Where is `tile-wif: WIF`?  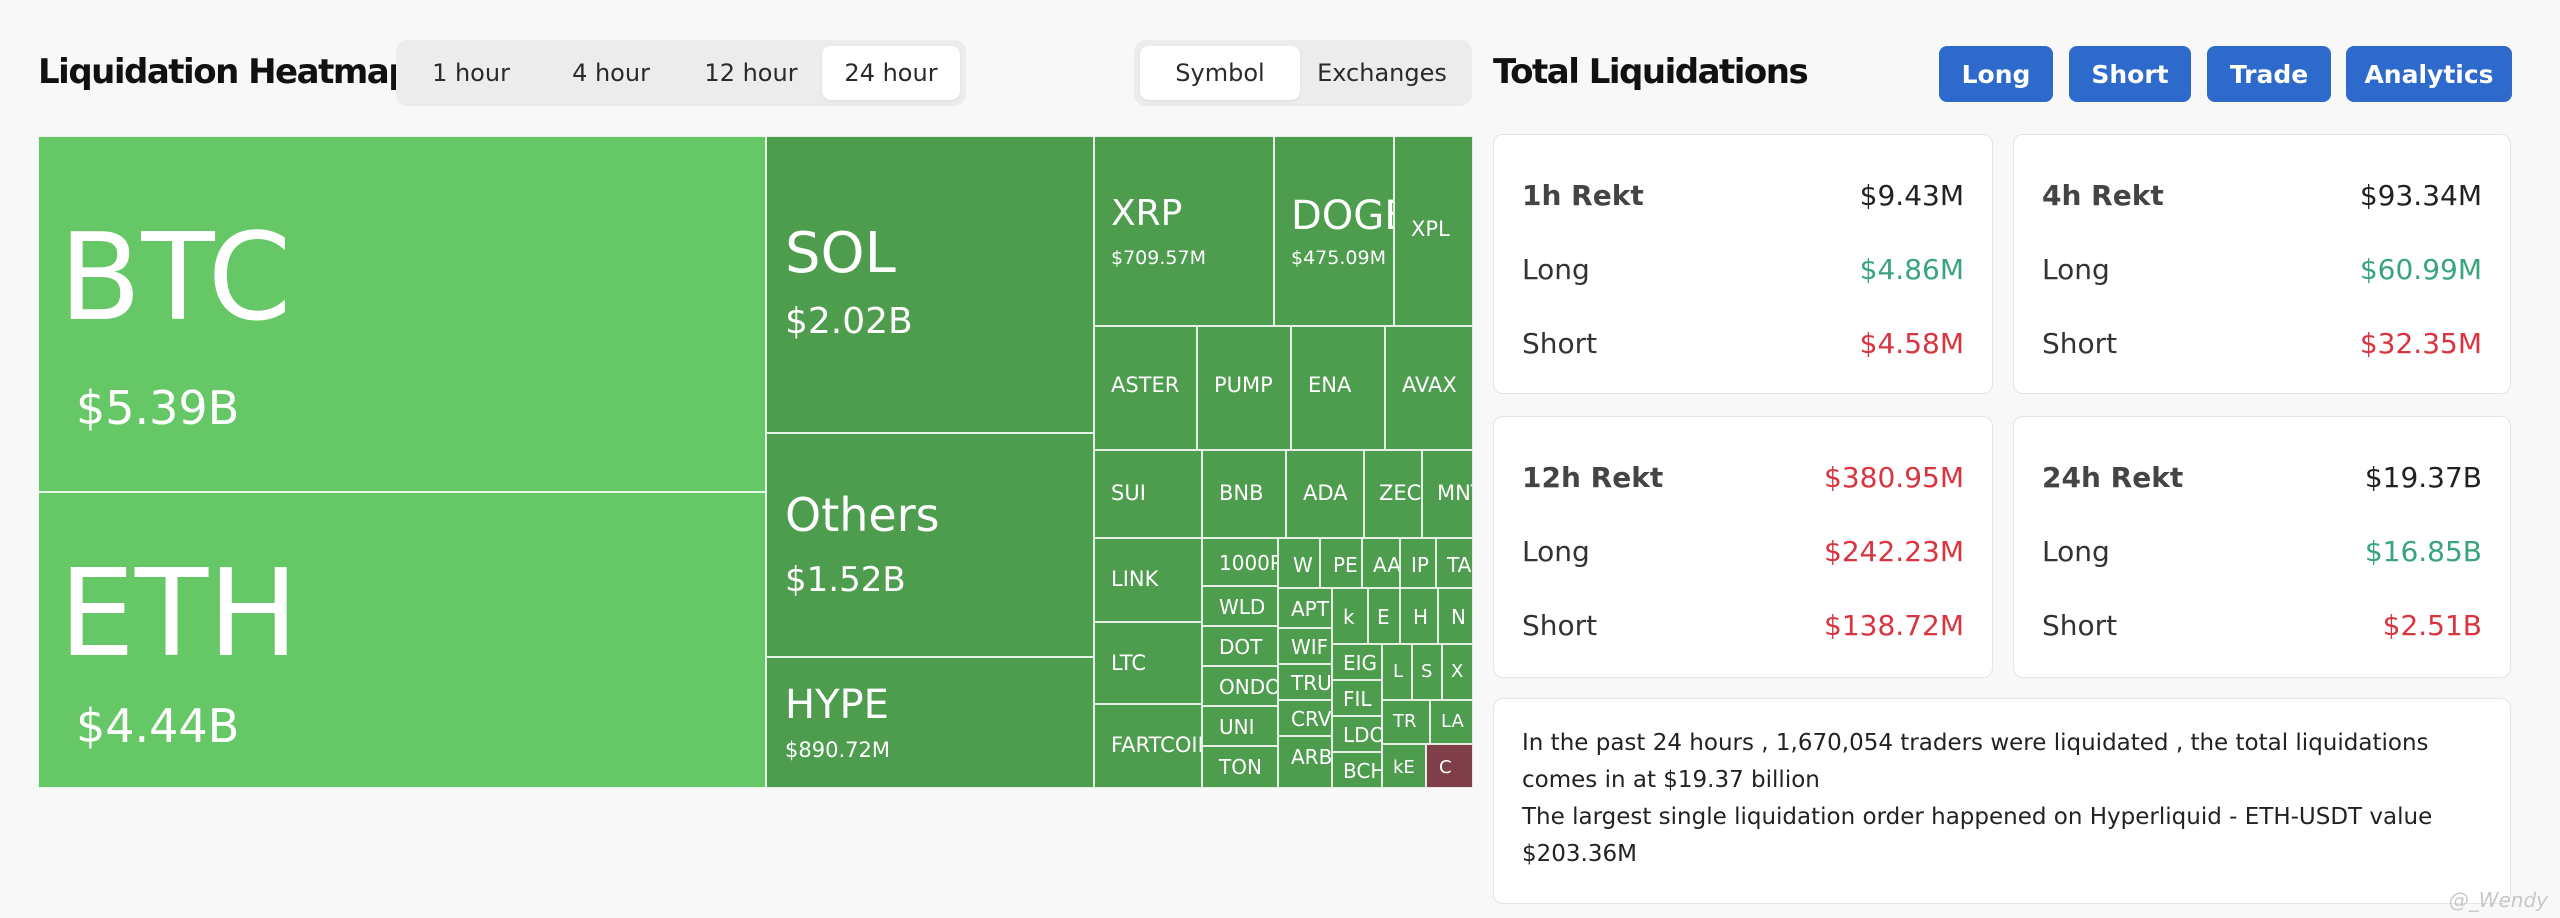
tile-wif: WIF is located at coordinates (1305, 646).